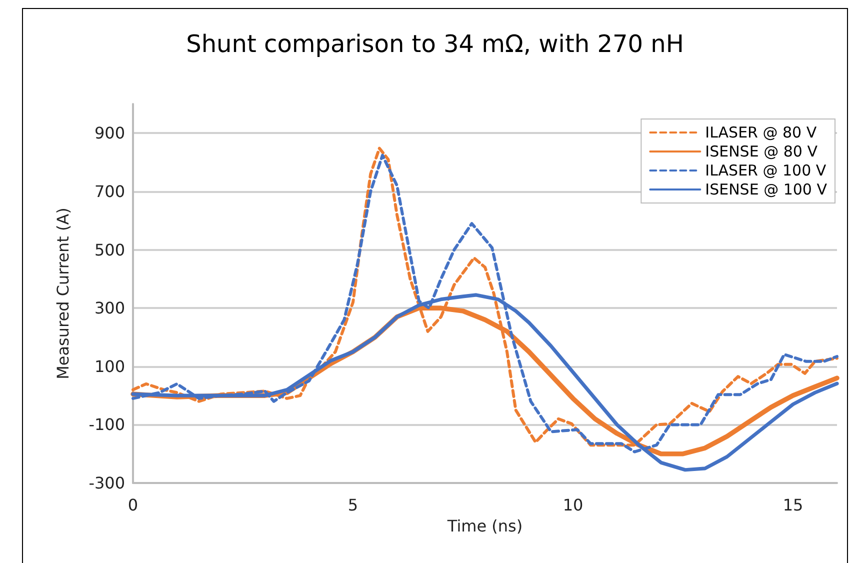 Image resolution: width=856 pixels, height=563 pixels. What do you see at coordinates (106, 483) in the screenshot?
I see `y-tick-label: -300` at bounding box center [106, 483].